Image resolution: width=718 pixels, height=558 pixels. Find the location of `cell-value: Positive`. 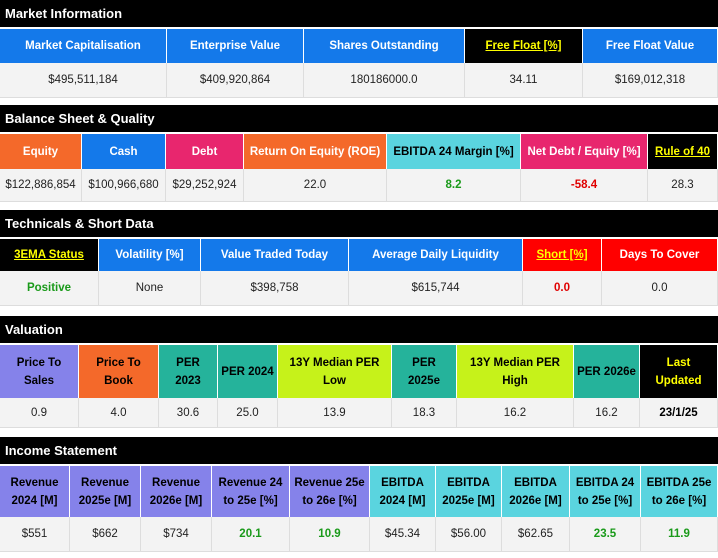

cell-value: Positive is located at coordinates (49, 288).